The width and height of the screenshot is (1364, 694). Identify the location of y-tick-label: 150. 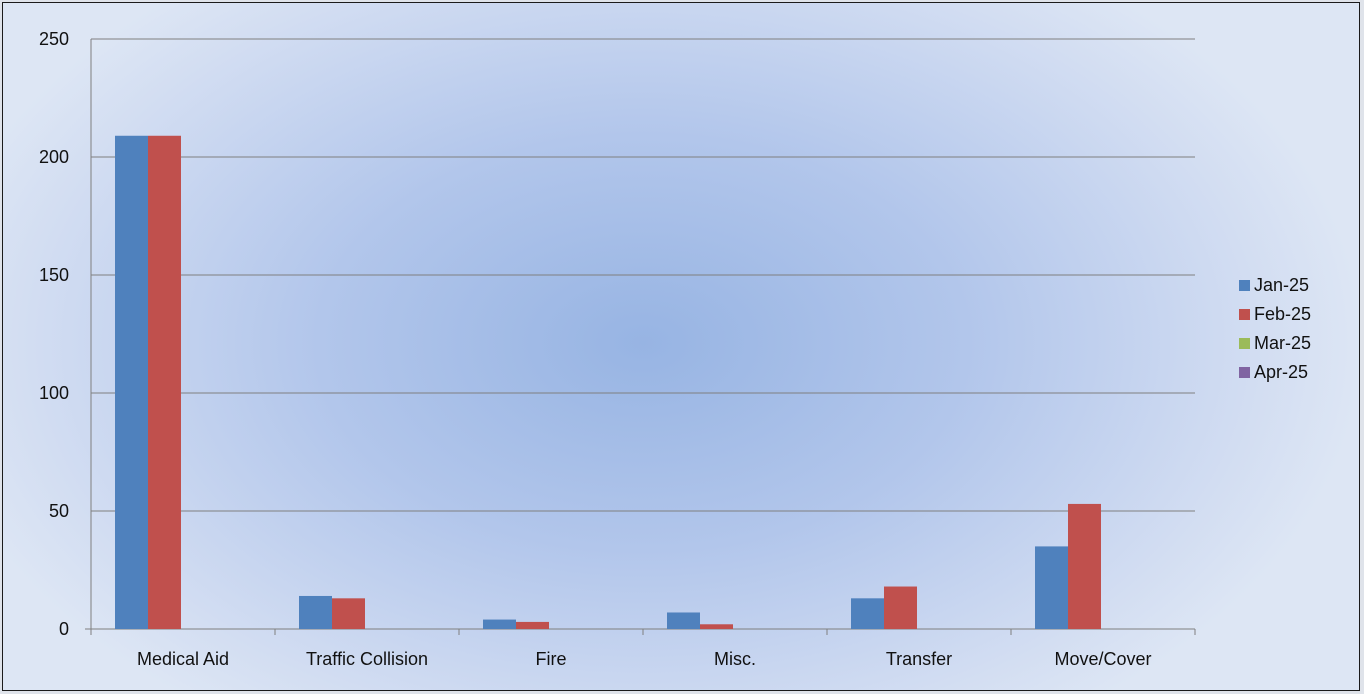
(54, 275).